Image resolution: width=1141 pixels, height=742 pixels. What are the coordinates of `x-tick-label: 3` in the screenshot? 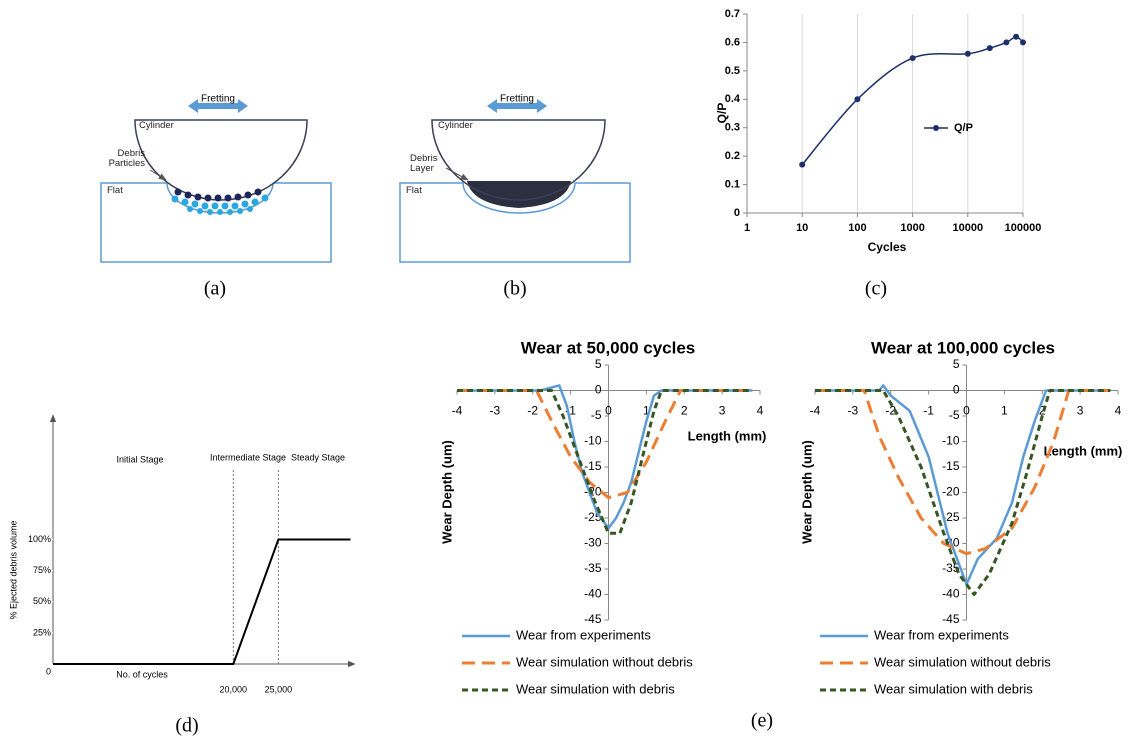 It's located at (722, 411).